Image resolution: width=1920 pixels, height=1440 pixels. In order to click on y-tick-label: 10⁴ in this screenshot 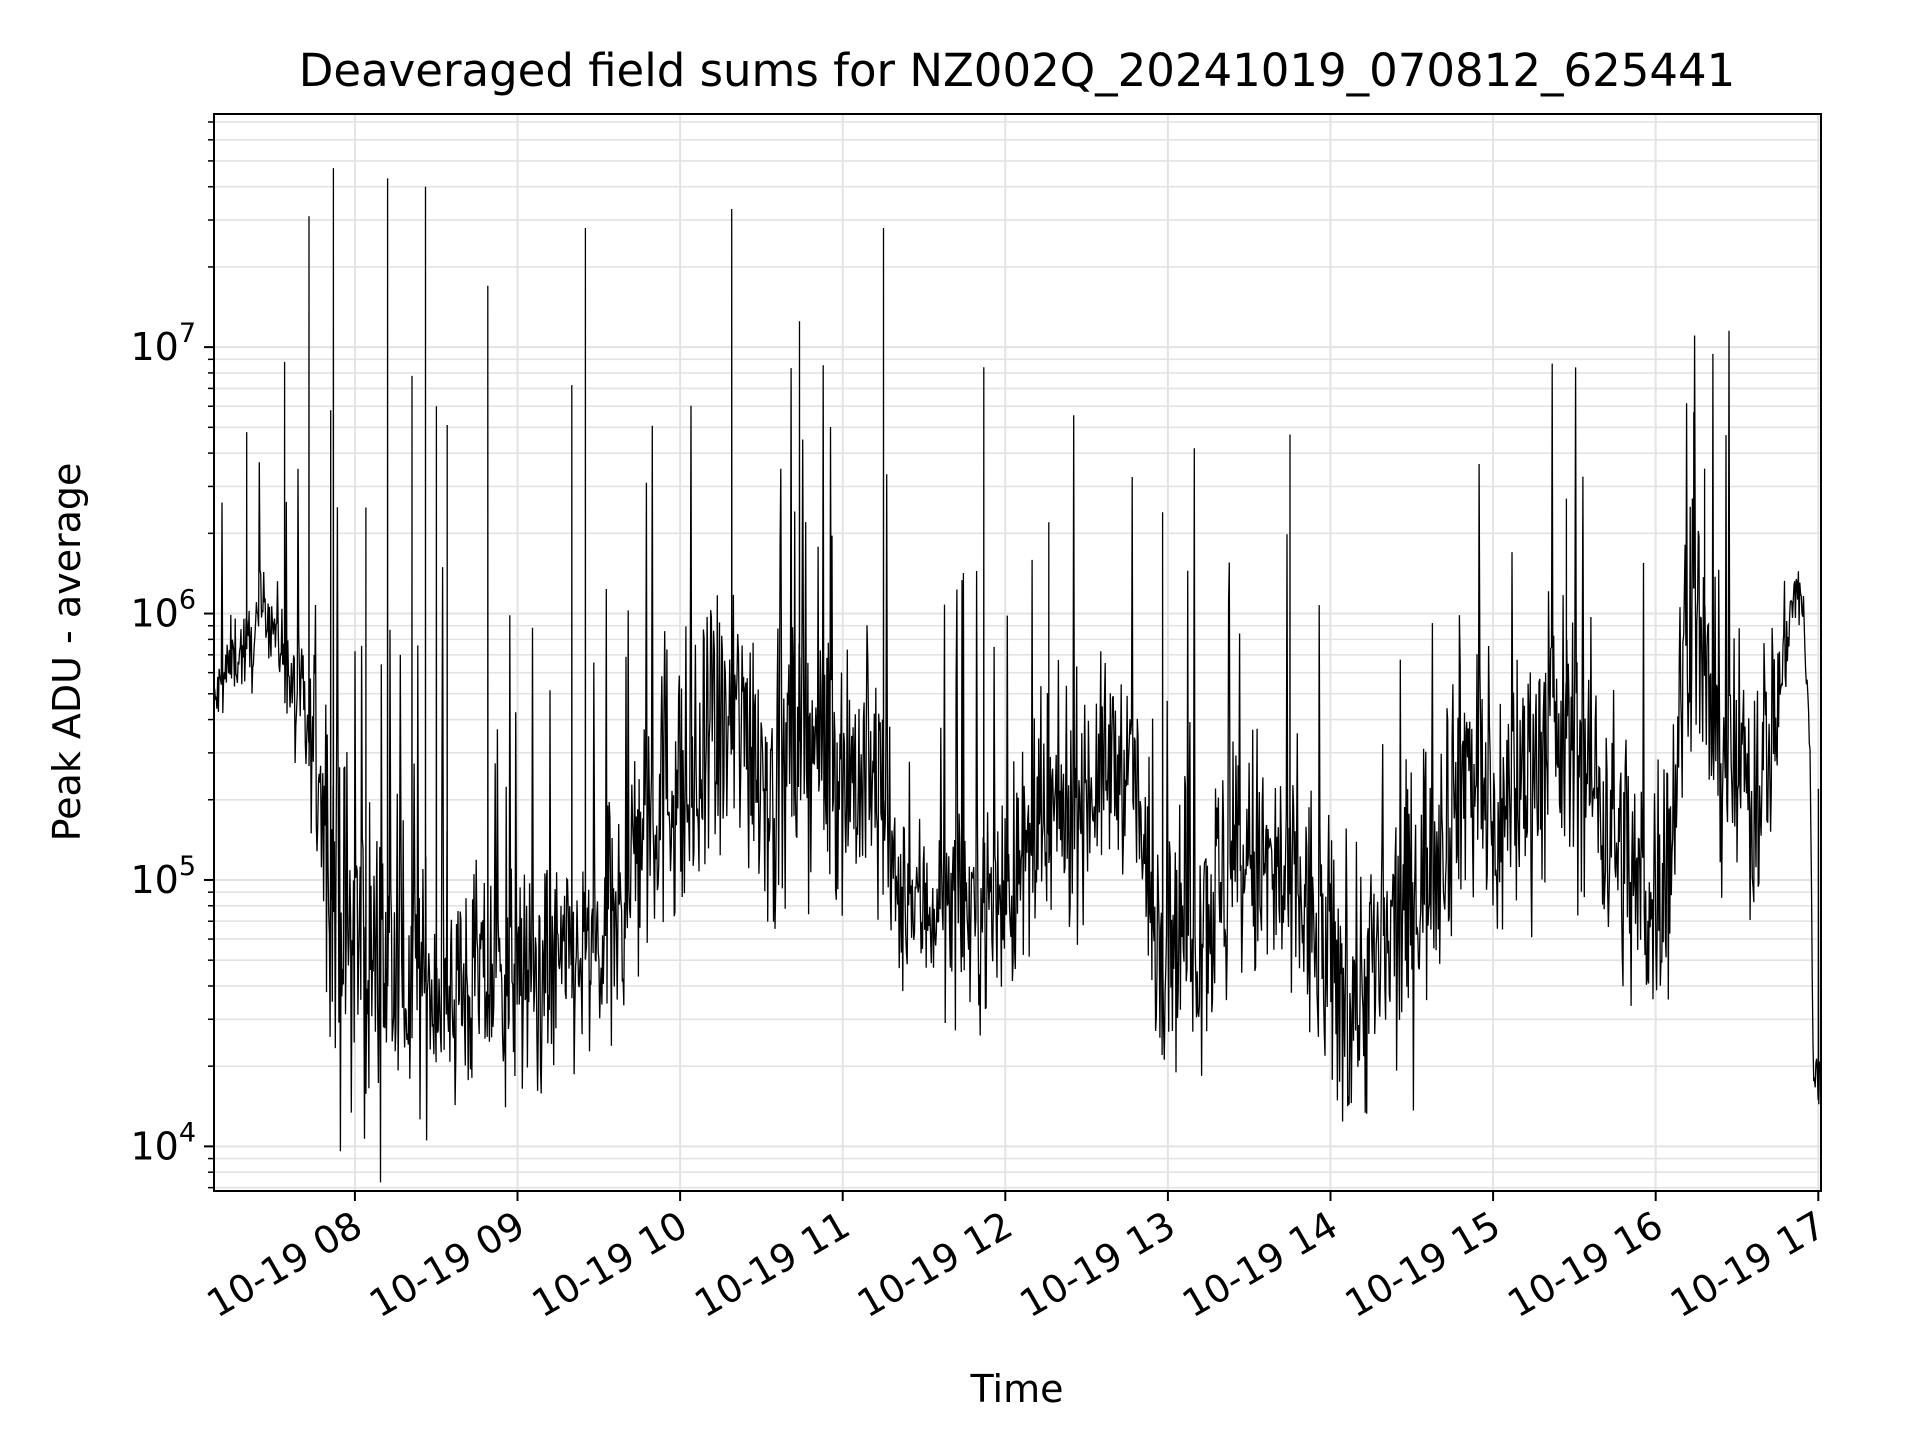, I will do `click(163, 1142)`.